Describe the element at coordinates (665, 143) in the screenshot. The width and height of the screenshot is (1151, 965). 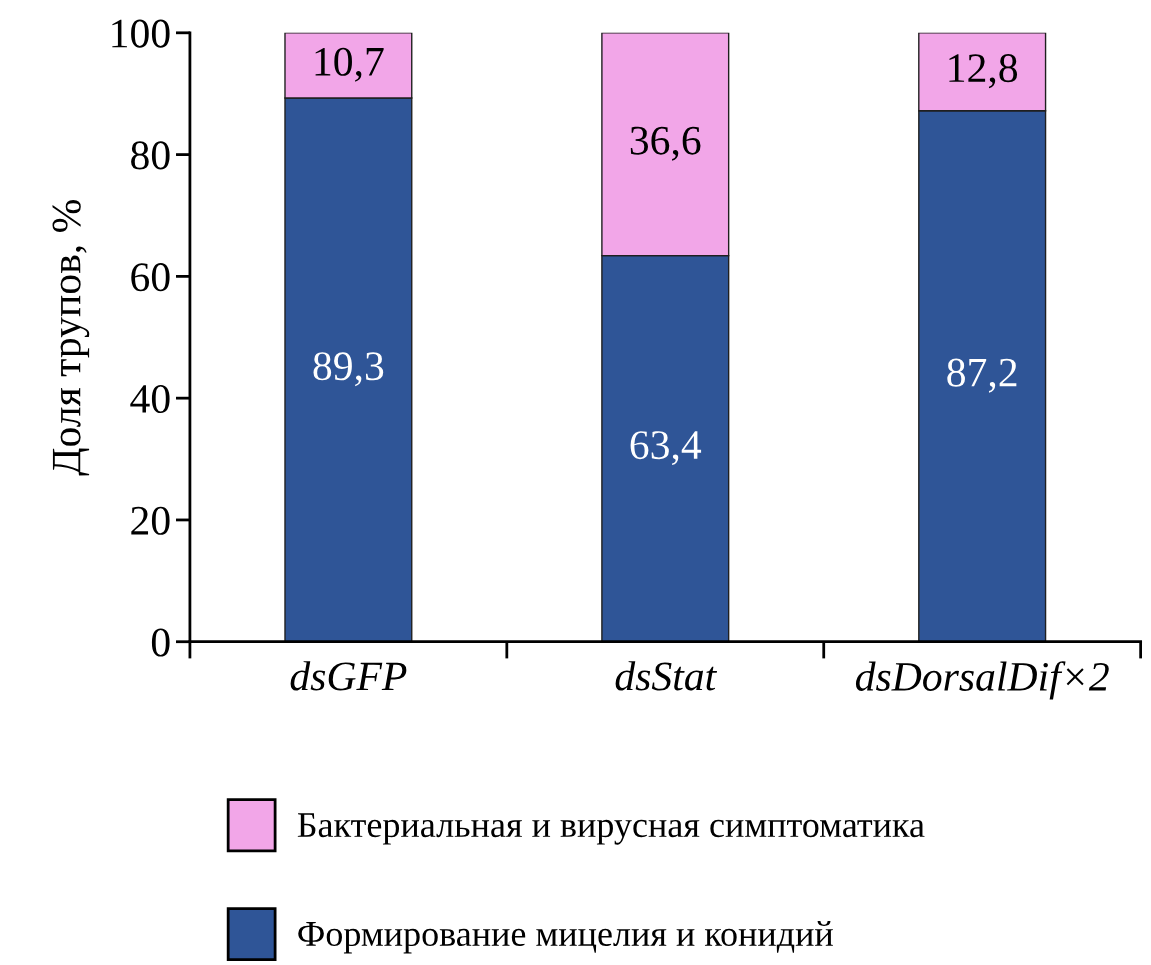
I see `data-label: 36,6` at that location.